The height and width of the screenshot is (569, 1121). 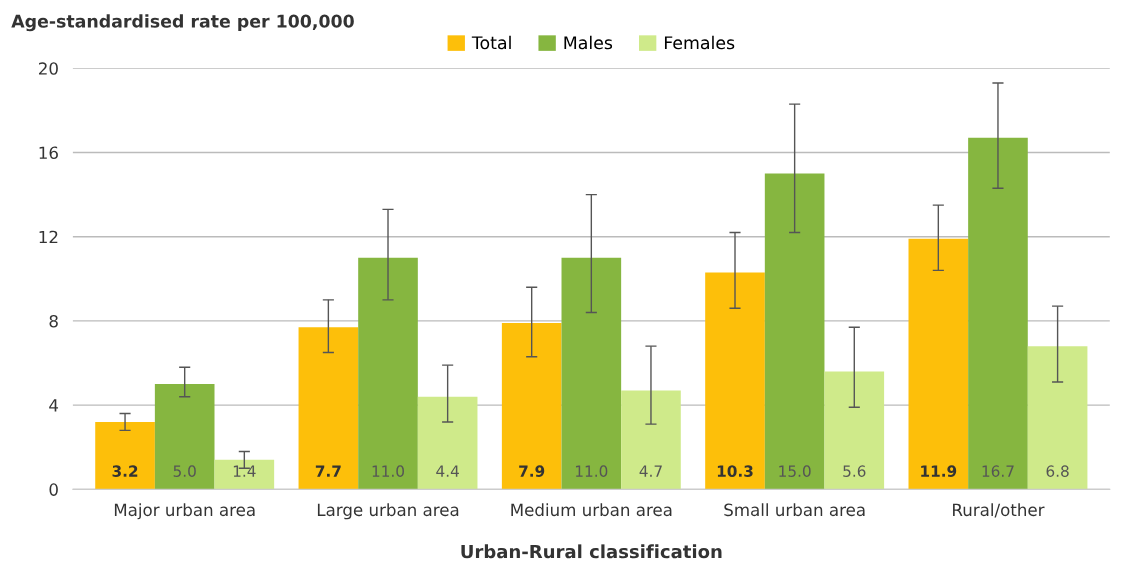 I want to click on data-label: 4.4, so click(x=447, y=471).